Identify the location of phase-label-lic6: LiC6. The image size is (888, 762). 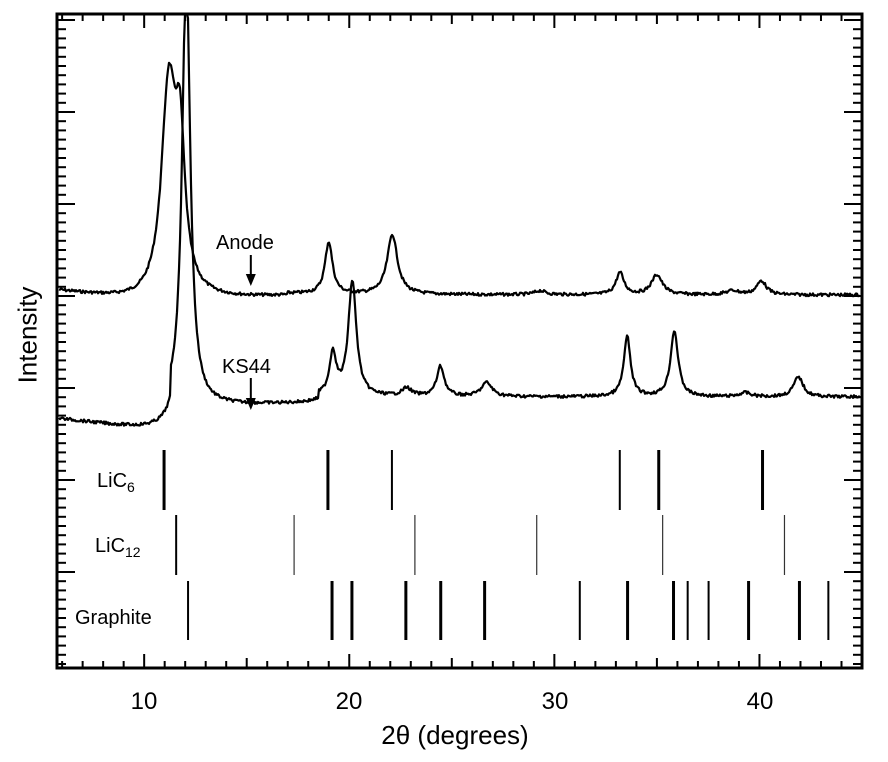
(116, 482).